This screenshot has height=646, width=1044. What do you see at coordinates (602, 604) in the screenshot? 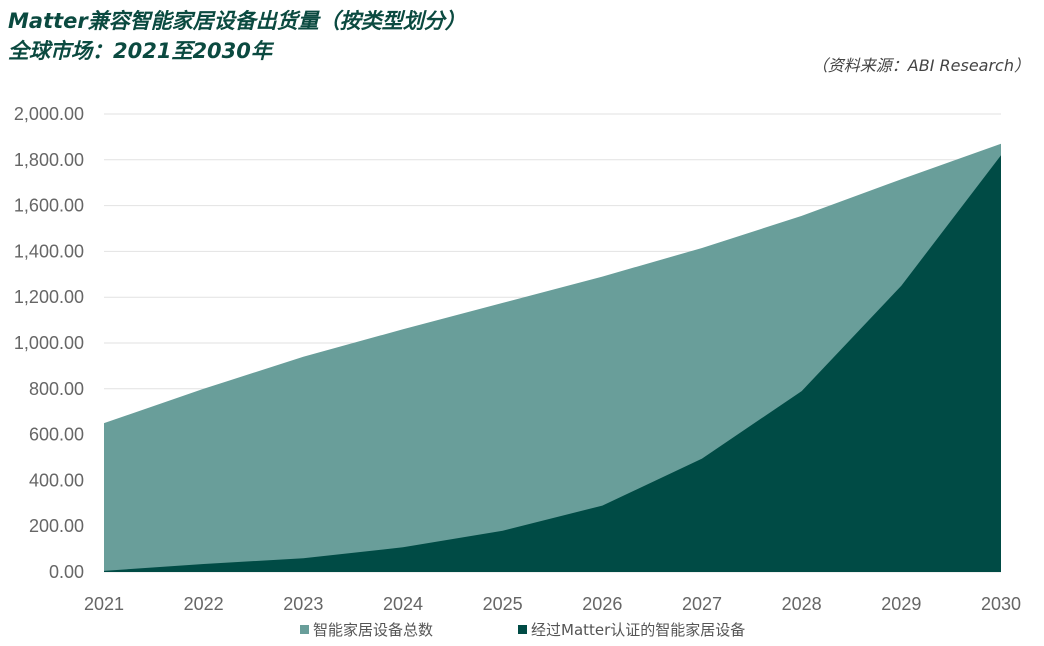
I see `x-tick-label: 2026` at bounding box center [602, 604].